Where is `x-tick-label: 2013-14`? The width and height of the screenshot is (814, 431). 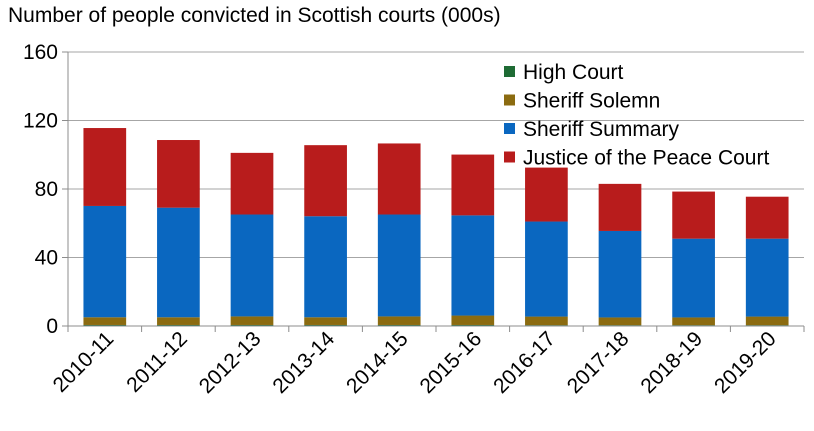 x-tick-label: 2013-14 is located at coordinates (303, 362).